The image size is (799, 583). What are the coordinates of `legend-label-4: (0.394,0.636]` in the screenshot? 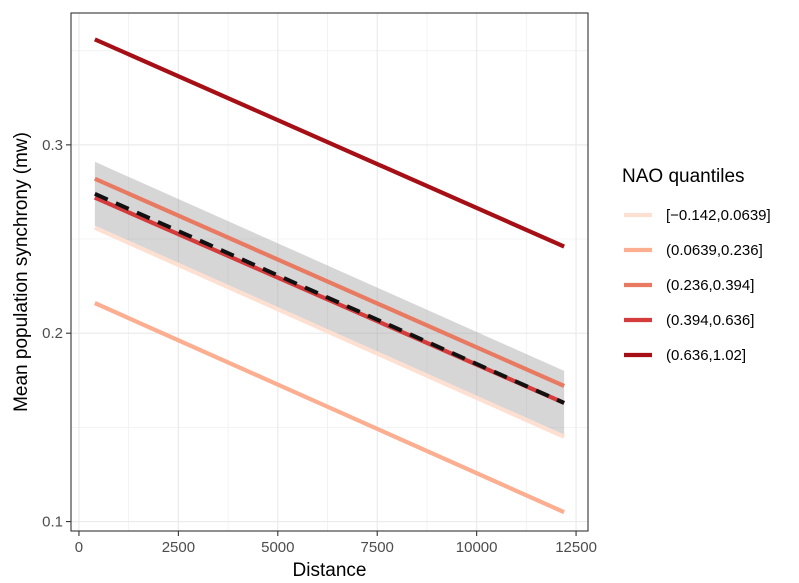 It's located at (710, 320).